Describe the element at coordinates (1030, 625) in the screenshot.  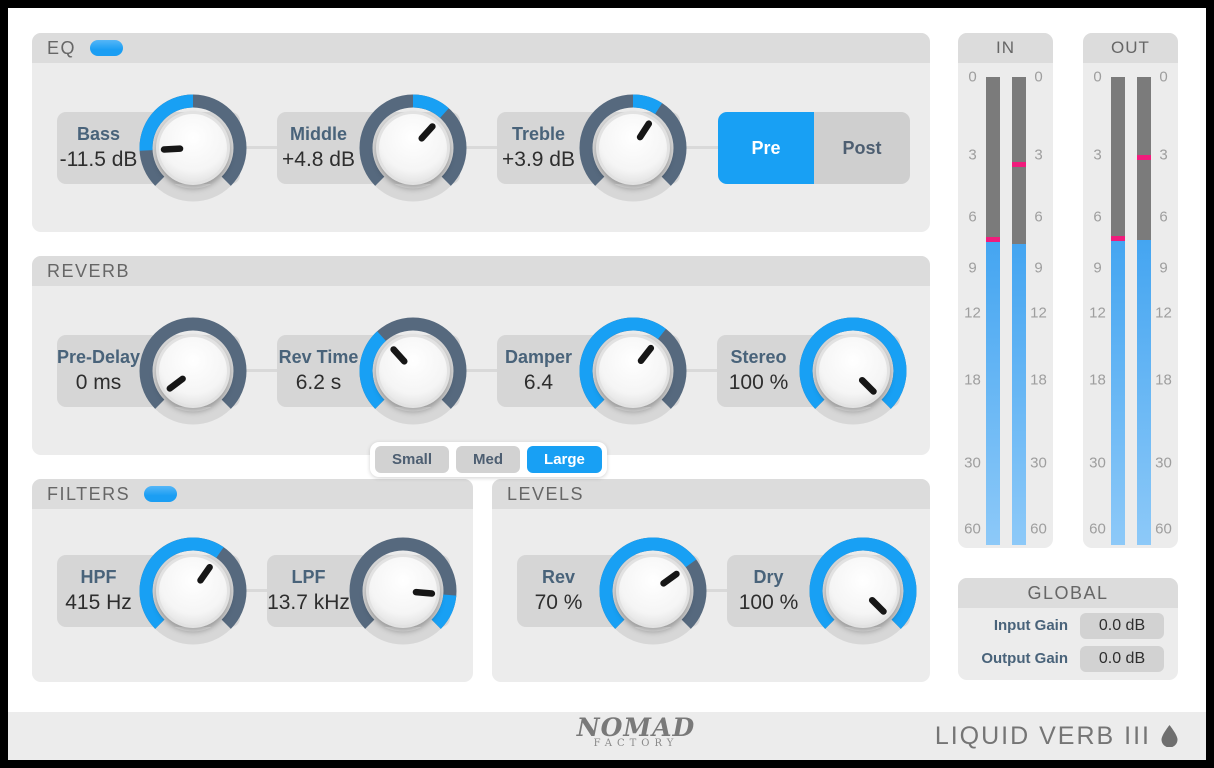
I see `input-gain-label: Input Gain` at that location.